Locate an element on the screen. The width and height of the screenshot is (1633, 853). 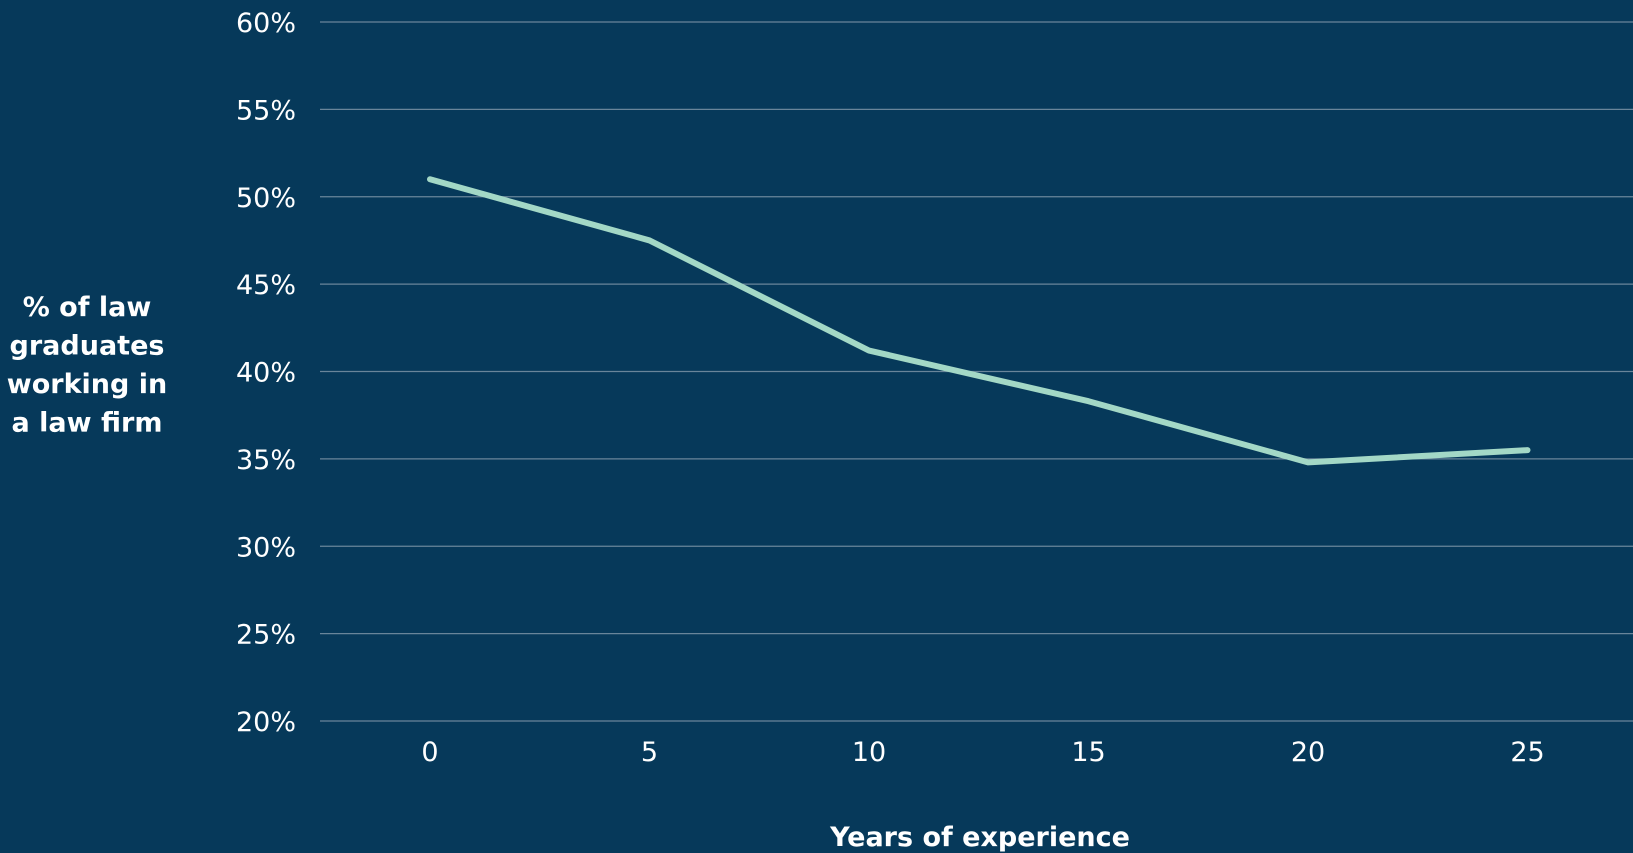
x-tick-label: 5 is located at coordinates (649, 752).